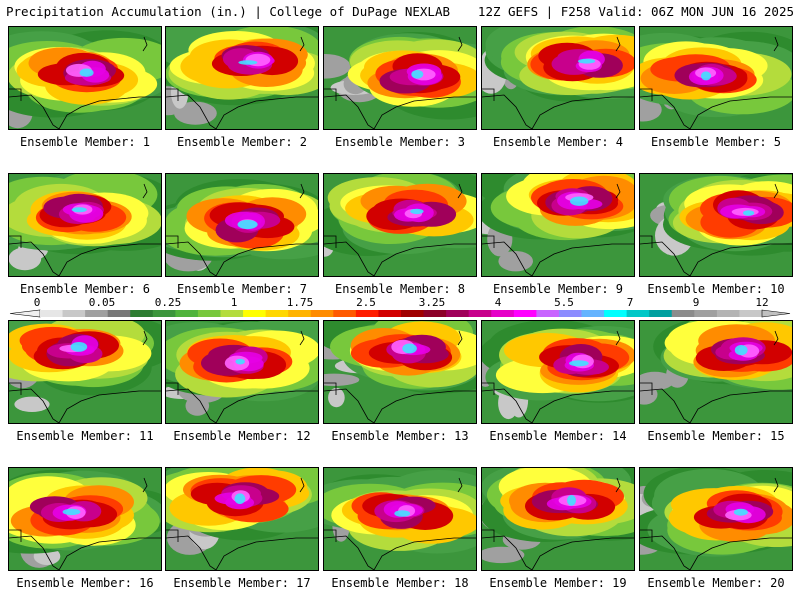  What do you see at coordinates (242, 583) in the screenshot?
I see `ensemble-member-label: Ensemble Member: 17` at bounding box center [242, 583].